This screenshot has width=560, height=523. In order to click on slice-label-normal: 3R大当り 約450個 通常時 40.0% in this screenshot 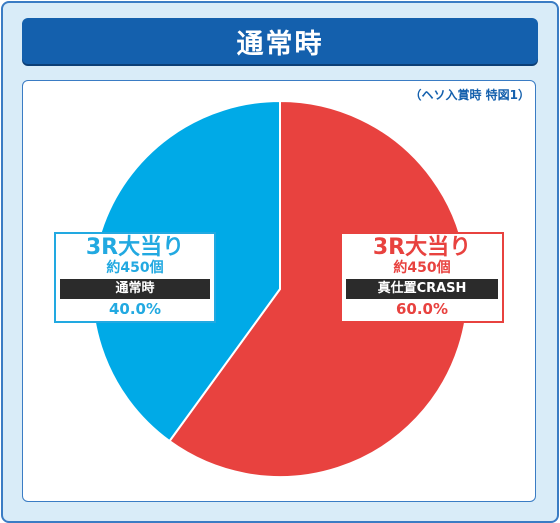, I will do `click(135, 277)`.